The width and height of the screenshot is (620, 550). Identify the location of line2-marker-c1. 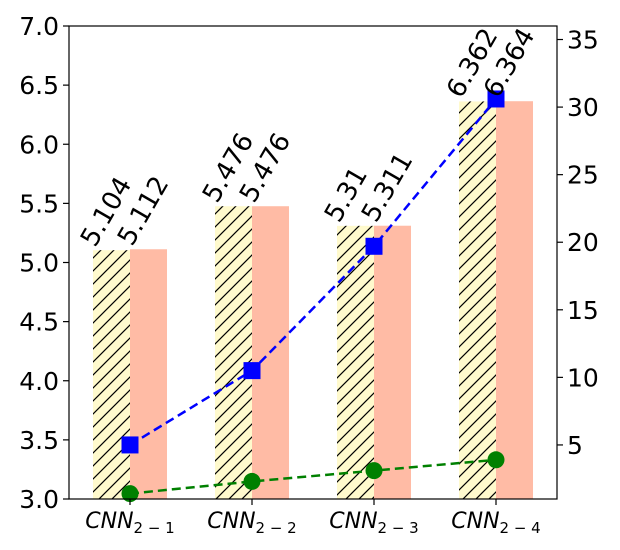
(130, 494).